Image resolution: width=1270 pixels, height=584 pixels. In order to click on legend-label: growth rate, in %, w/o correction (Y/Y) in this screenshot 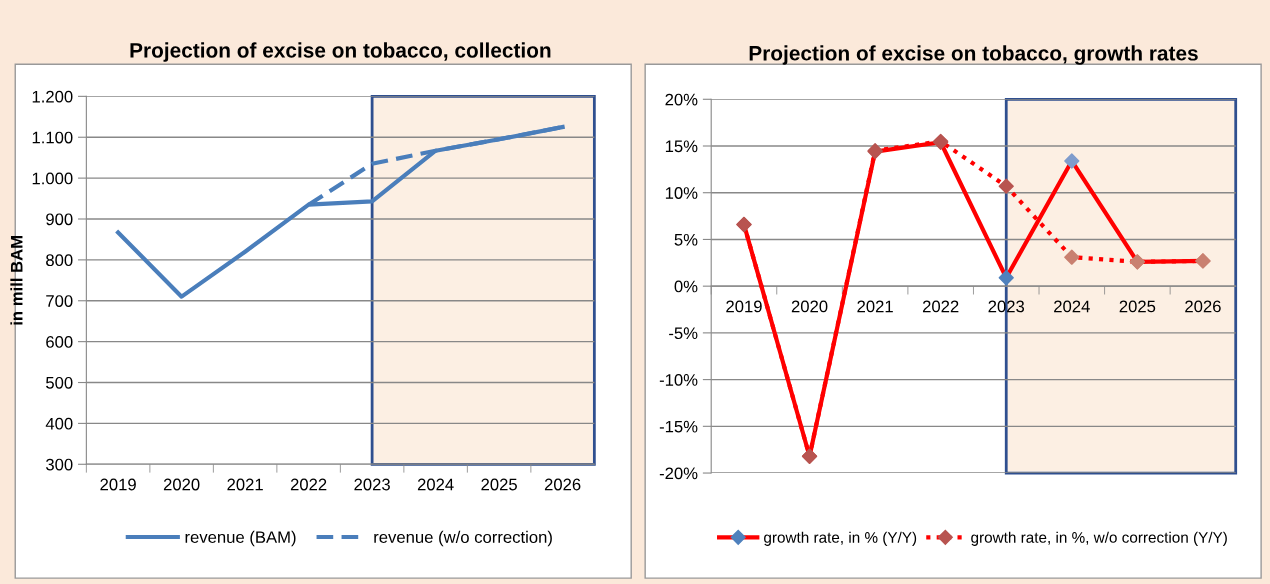, I will do `click(1099, 538)`.